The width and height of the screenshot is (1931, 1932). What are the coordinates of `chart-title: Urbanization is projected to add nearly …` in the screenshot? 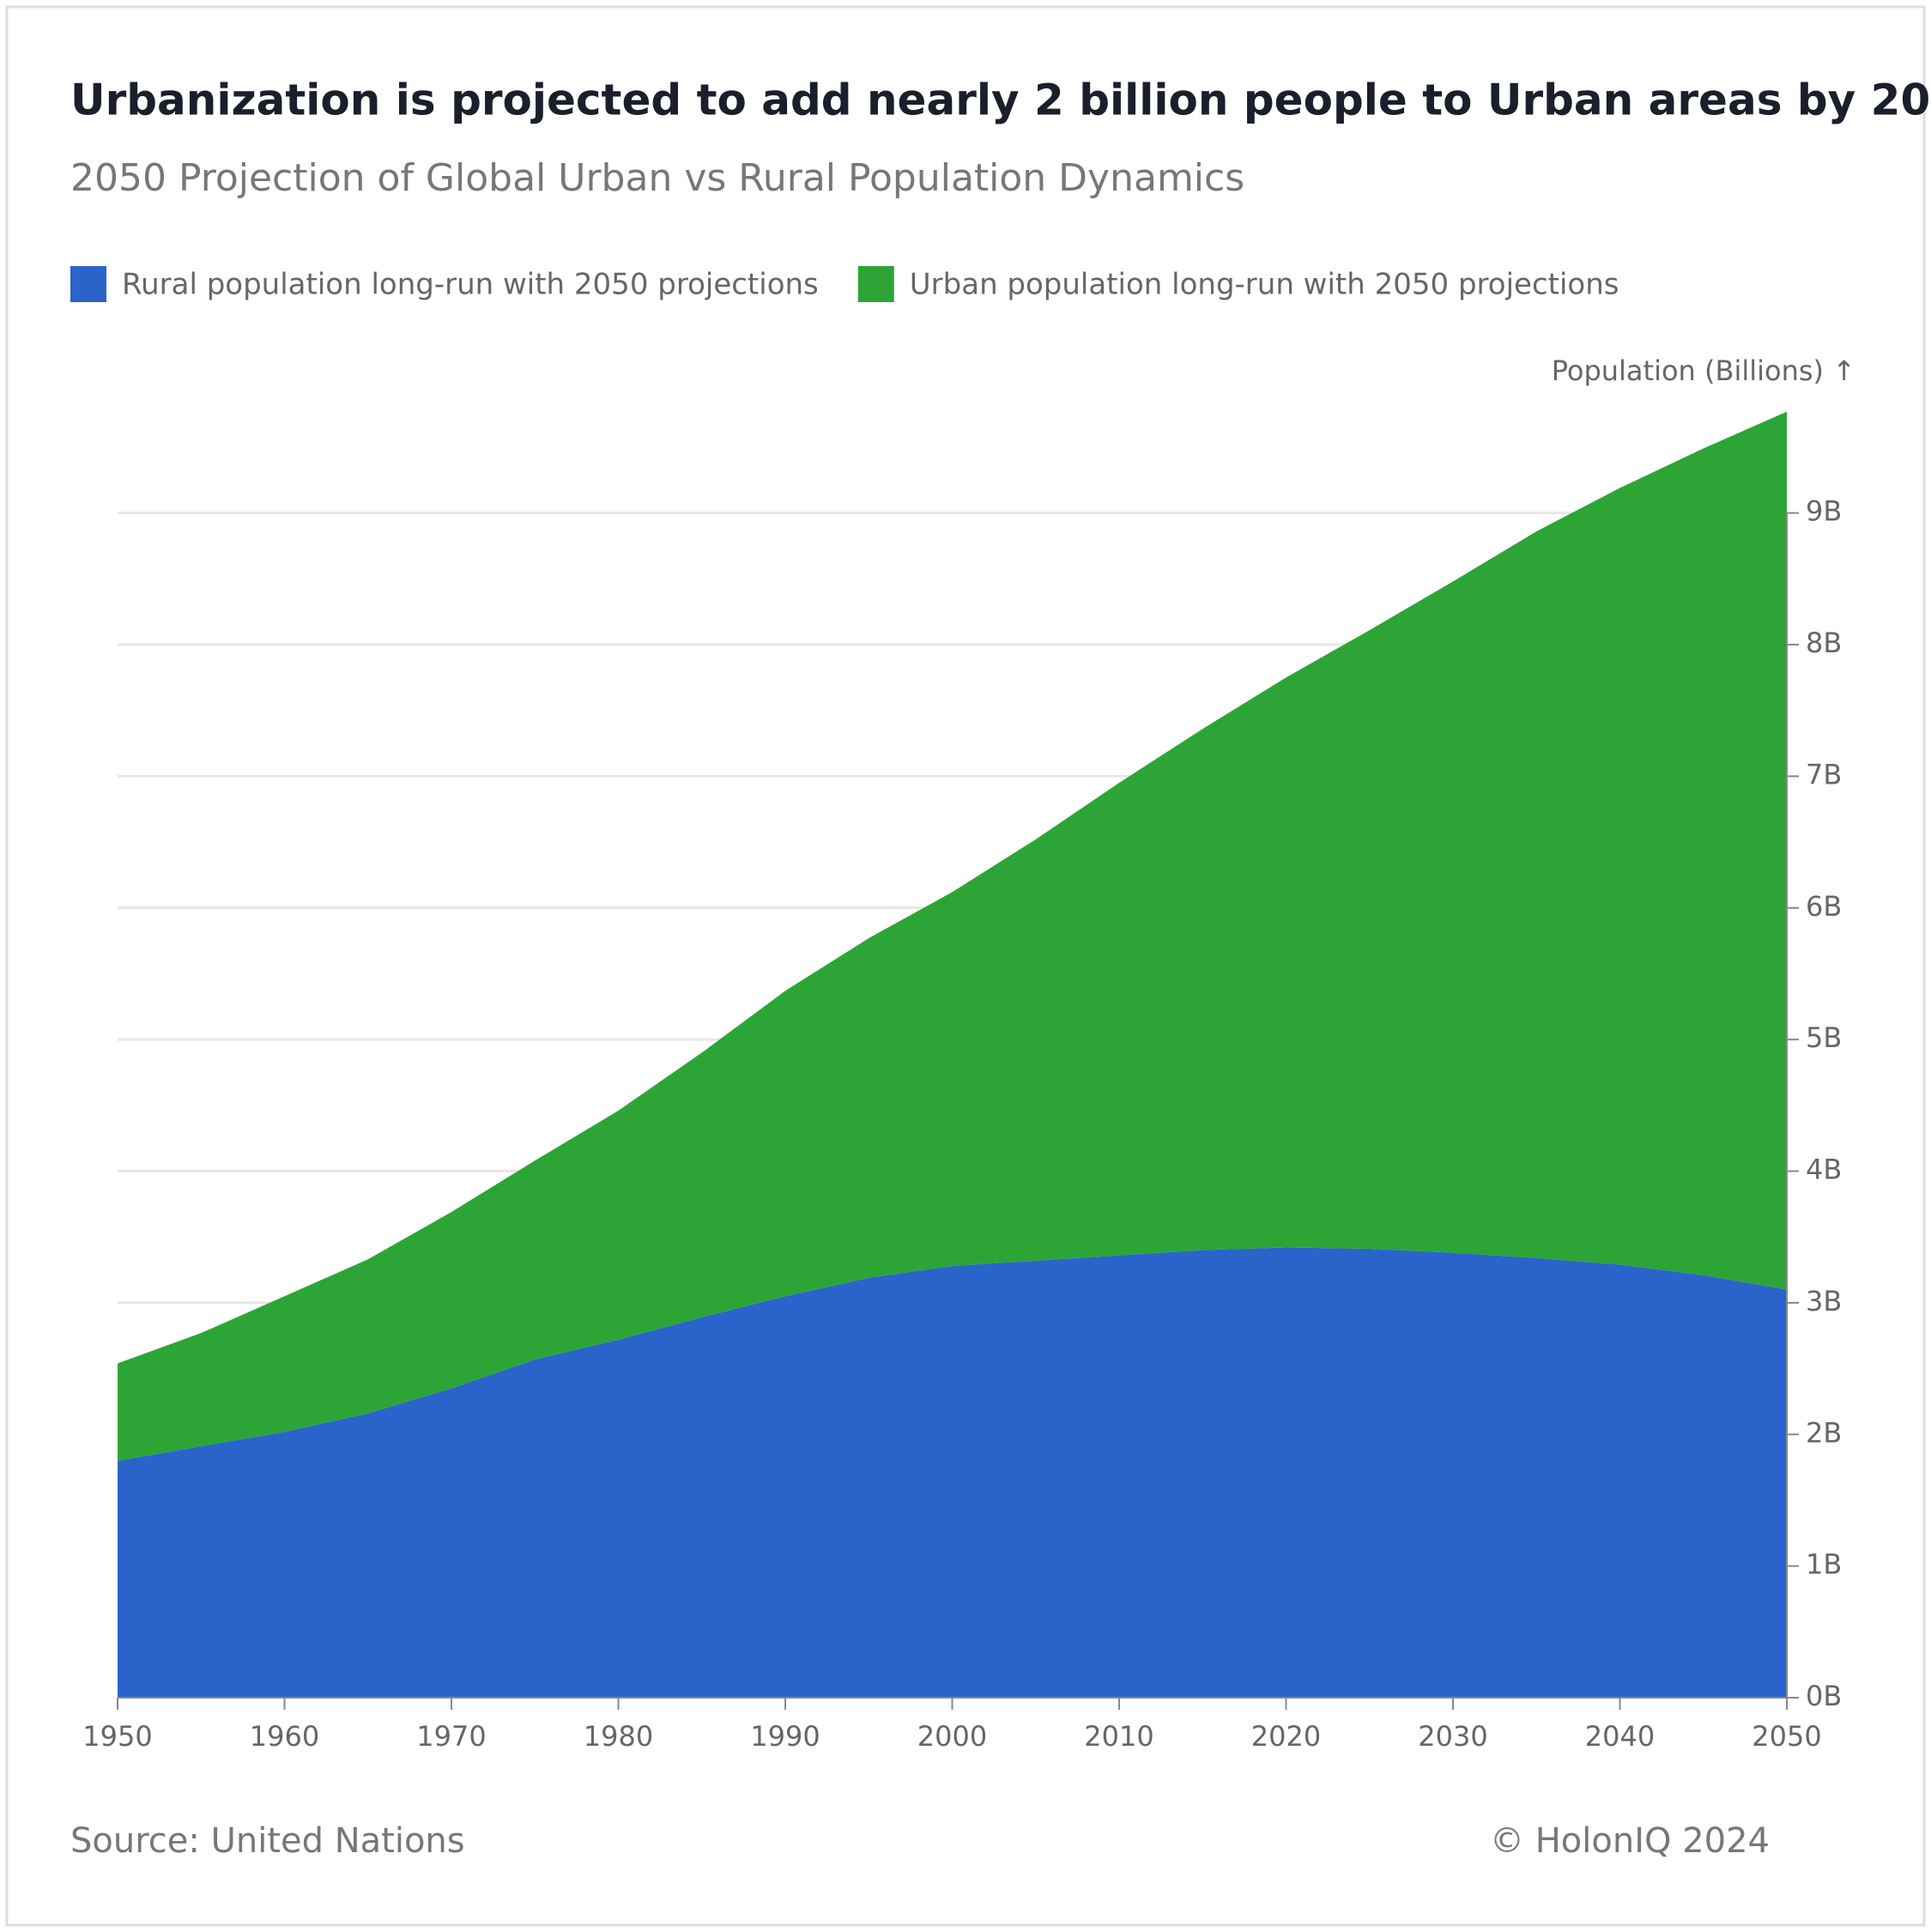 It's located at (1000, 100).